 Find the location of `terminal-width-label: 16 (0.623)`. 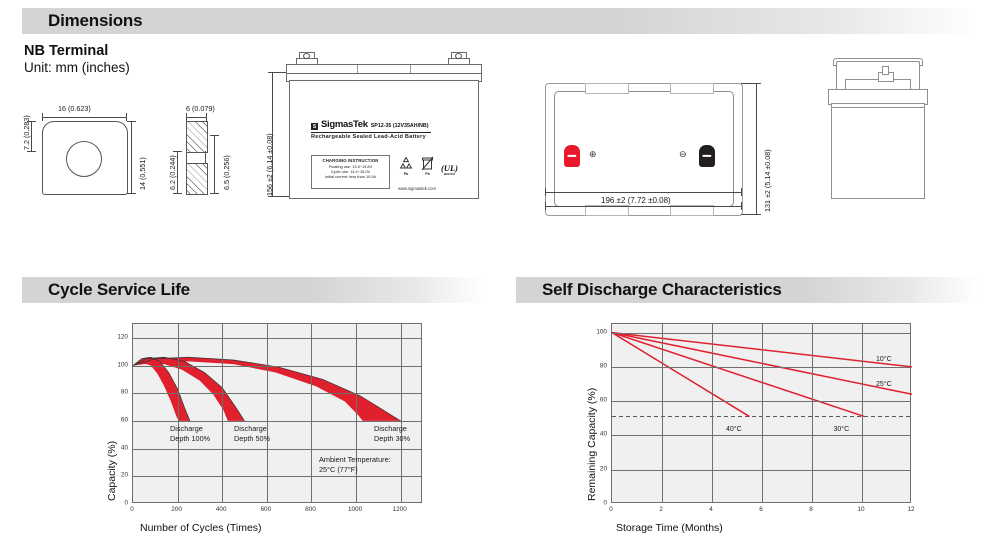

terminal-width-label: 16 (0.623) is located at coordinates (74, 108).